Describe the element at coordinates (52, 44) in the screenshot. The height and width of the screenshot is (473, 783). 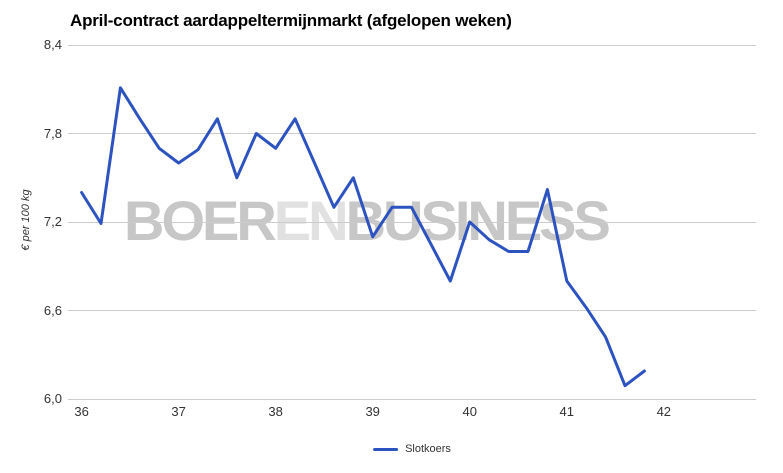
I see `y-tick-label: 8,4` at that location.